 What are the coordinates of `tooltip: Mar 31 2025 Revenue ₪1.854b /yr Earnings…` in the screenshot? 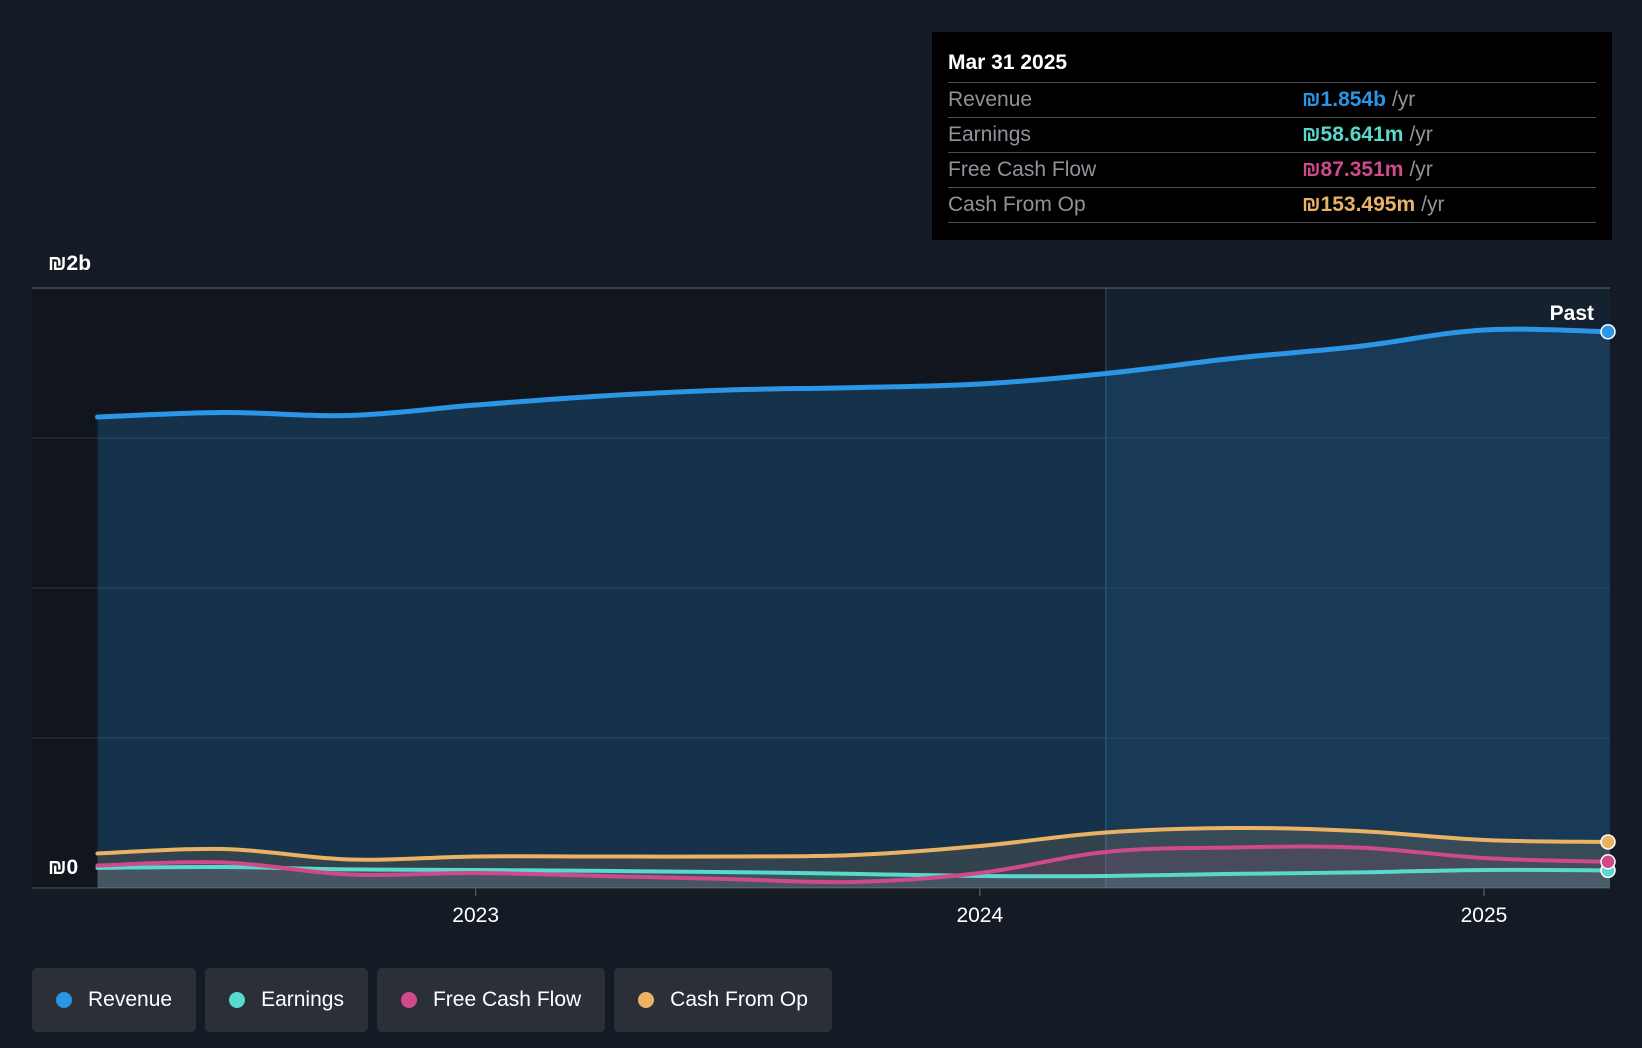 It's located at (1272, 136).